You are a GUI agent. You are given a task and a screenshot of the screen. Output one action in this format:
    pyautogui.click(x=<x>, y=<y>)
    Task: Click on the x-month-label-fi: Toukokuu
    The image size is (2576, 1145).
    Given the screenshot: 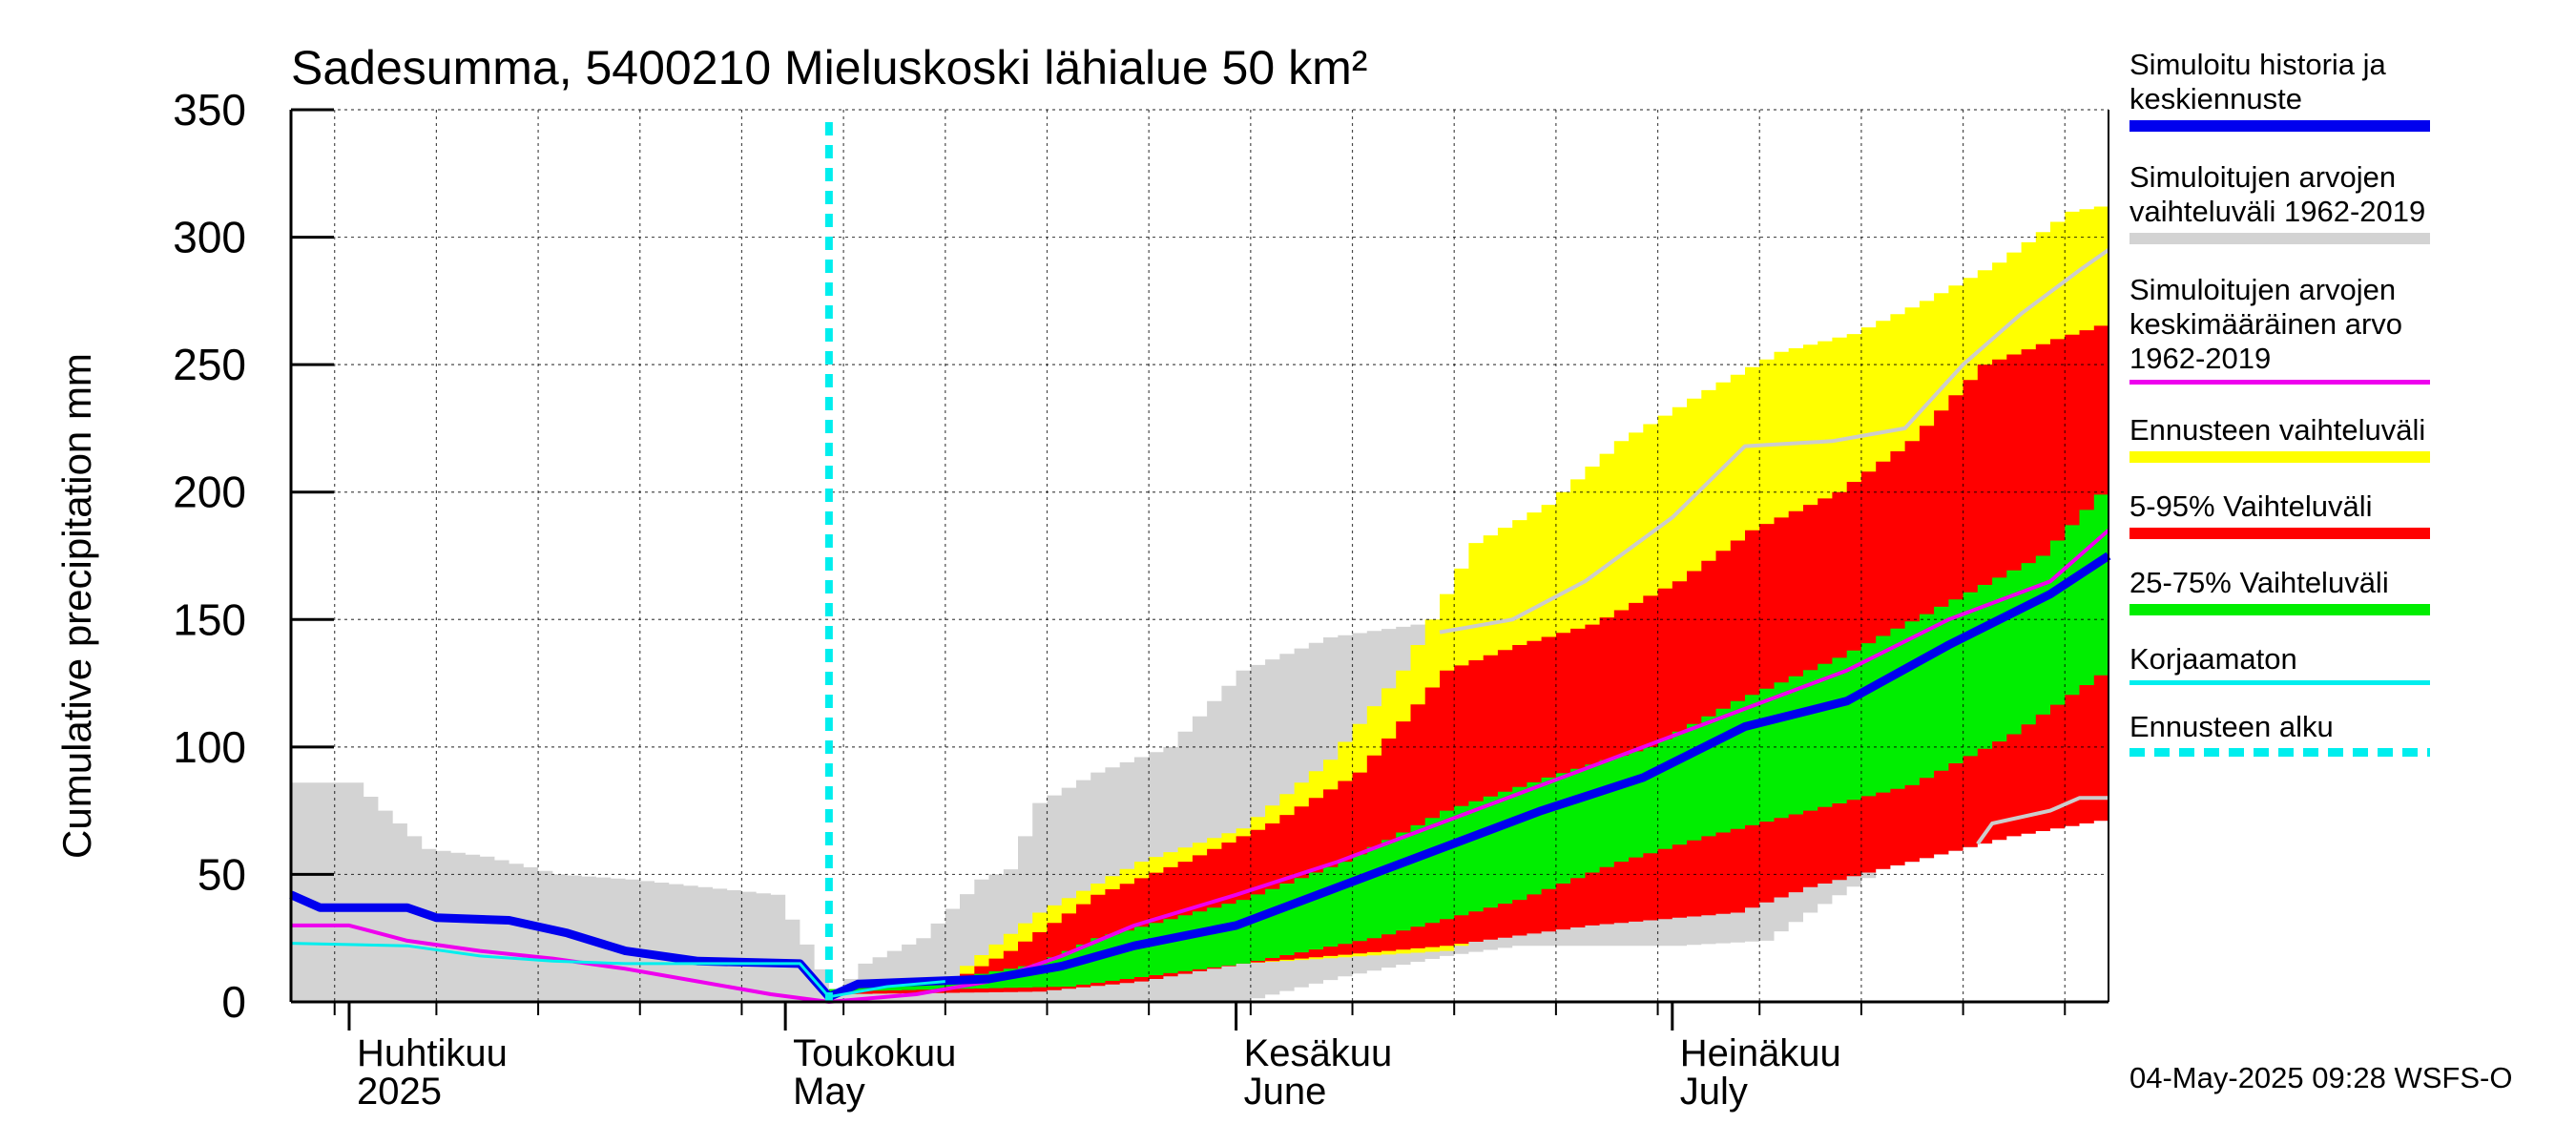 What is the action you would take?
    pyautogui.click(x=874, y=1053)
    